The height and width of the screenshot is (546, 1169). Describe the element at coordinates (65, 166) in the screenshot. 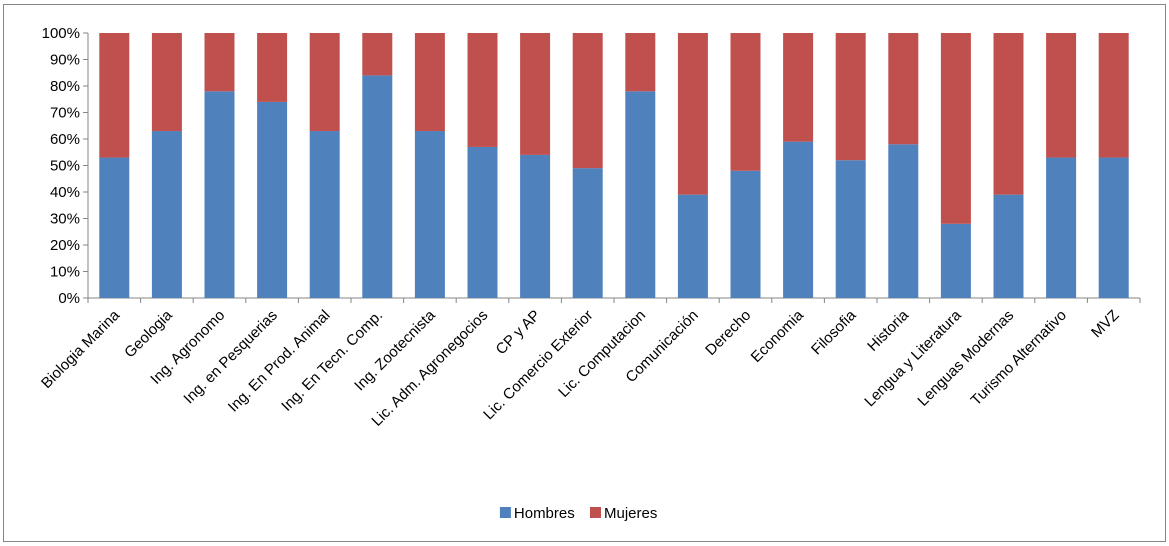

I see `y-tick-label: 50%` at that location.